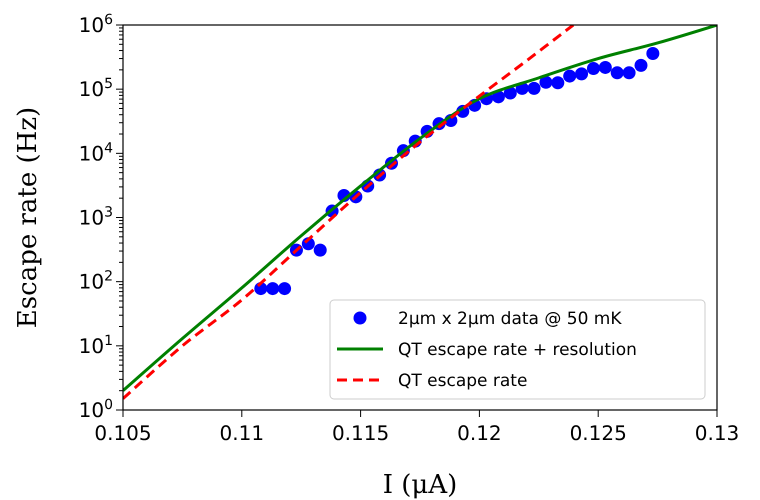 Image resolution: width=760 pixels, height=500 pixels. What do you see at coordinates (510, 319) in the screenshot?
I see `legend-label: 2µm x 2µm data @ 50 mK` at bounding box center [510, 319].